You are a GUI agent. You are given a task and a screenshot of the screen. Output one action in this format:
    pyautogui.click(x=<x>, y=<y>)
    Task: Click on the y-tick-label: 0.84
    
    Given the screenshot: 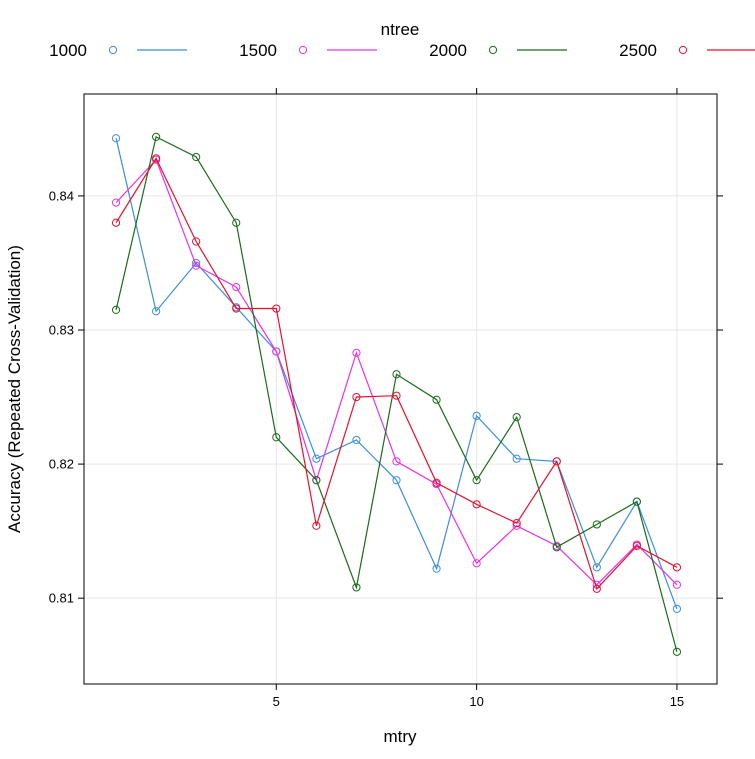 What is the action you would take?
    pyautogui.click(x=61, y=195)
    